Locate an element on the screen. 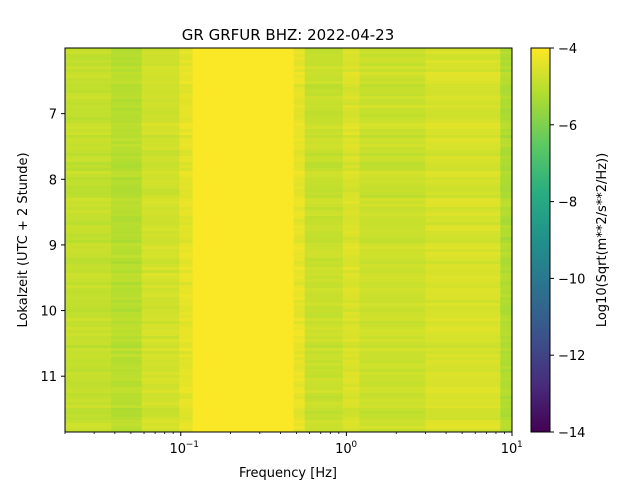 The image size is (640, 480). y-tick-label: 11 is located at coordinates (48, 377).